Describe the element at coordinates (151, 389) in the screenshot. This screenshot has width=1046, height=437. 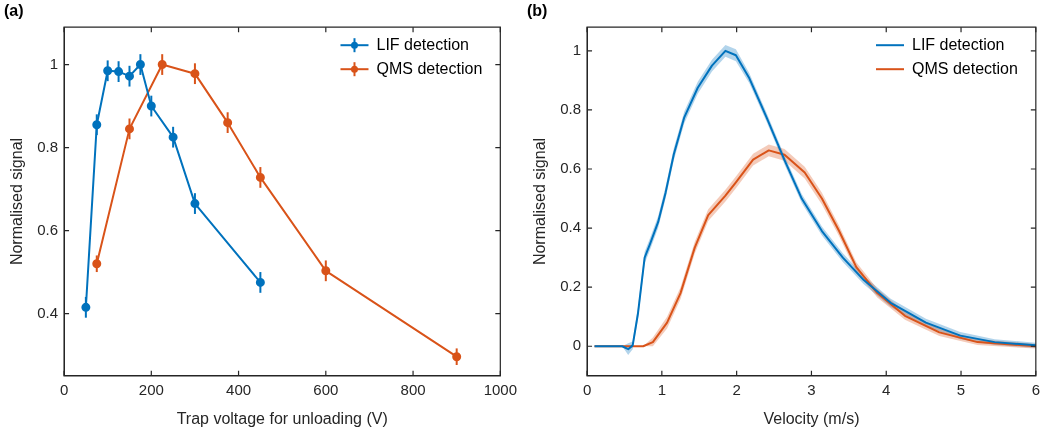
I see `x-tick-label: 200` at that location.